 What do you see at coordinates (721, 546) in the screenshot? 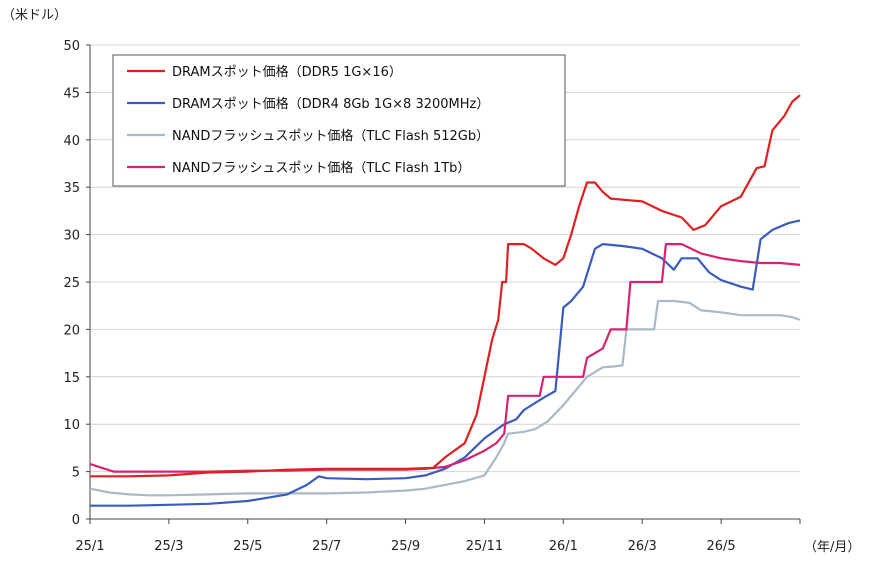
I see `x-tick-label: 26/5` at bounding box center [721, 546].